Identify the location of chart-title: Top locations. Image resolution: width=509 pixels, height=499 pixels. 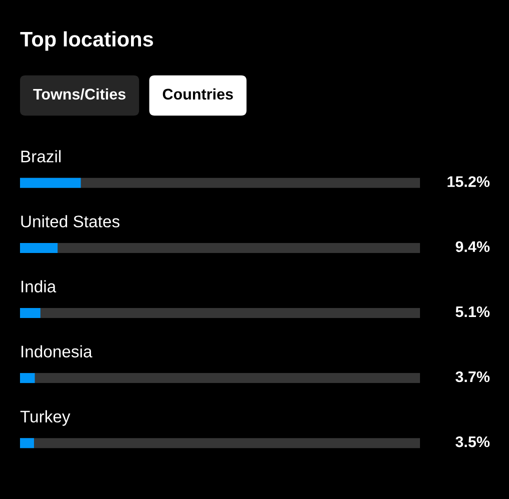
(87, 41).